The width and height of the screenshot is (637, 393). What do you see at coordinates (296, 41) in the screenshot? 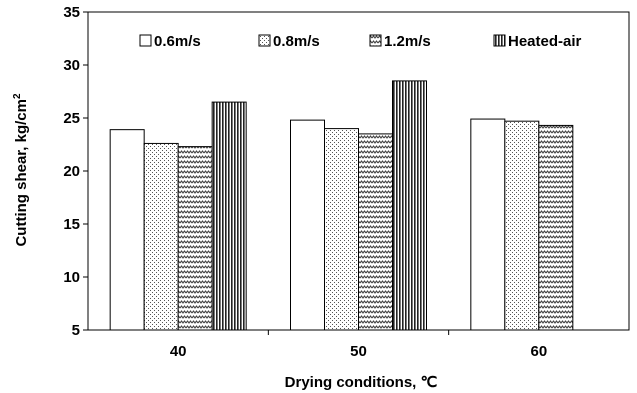
I see `legend-label: 0.8m/s` at bounding box center [296, 41].